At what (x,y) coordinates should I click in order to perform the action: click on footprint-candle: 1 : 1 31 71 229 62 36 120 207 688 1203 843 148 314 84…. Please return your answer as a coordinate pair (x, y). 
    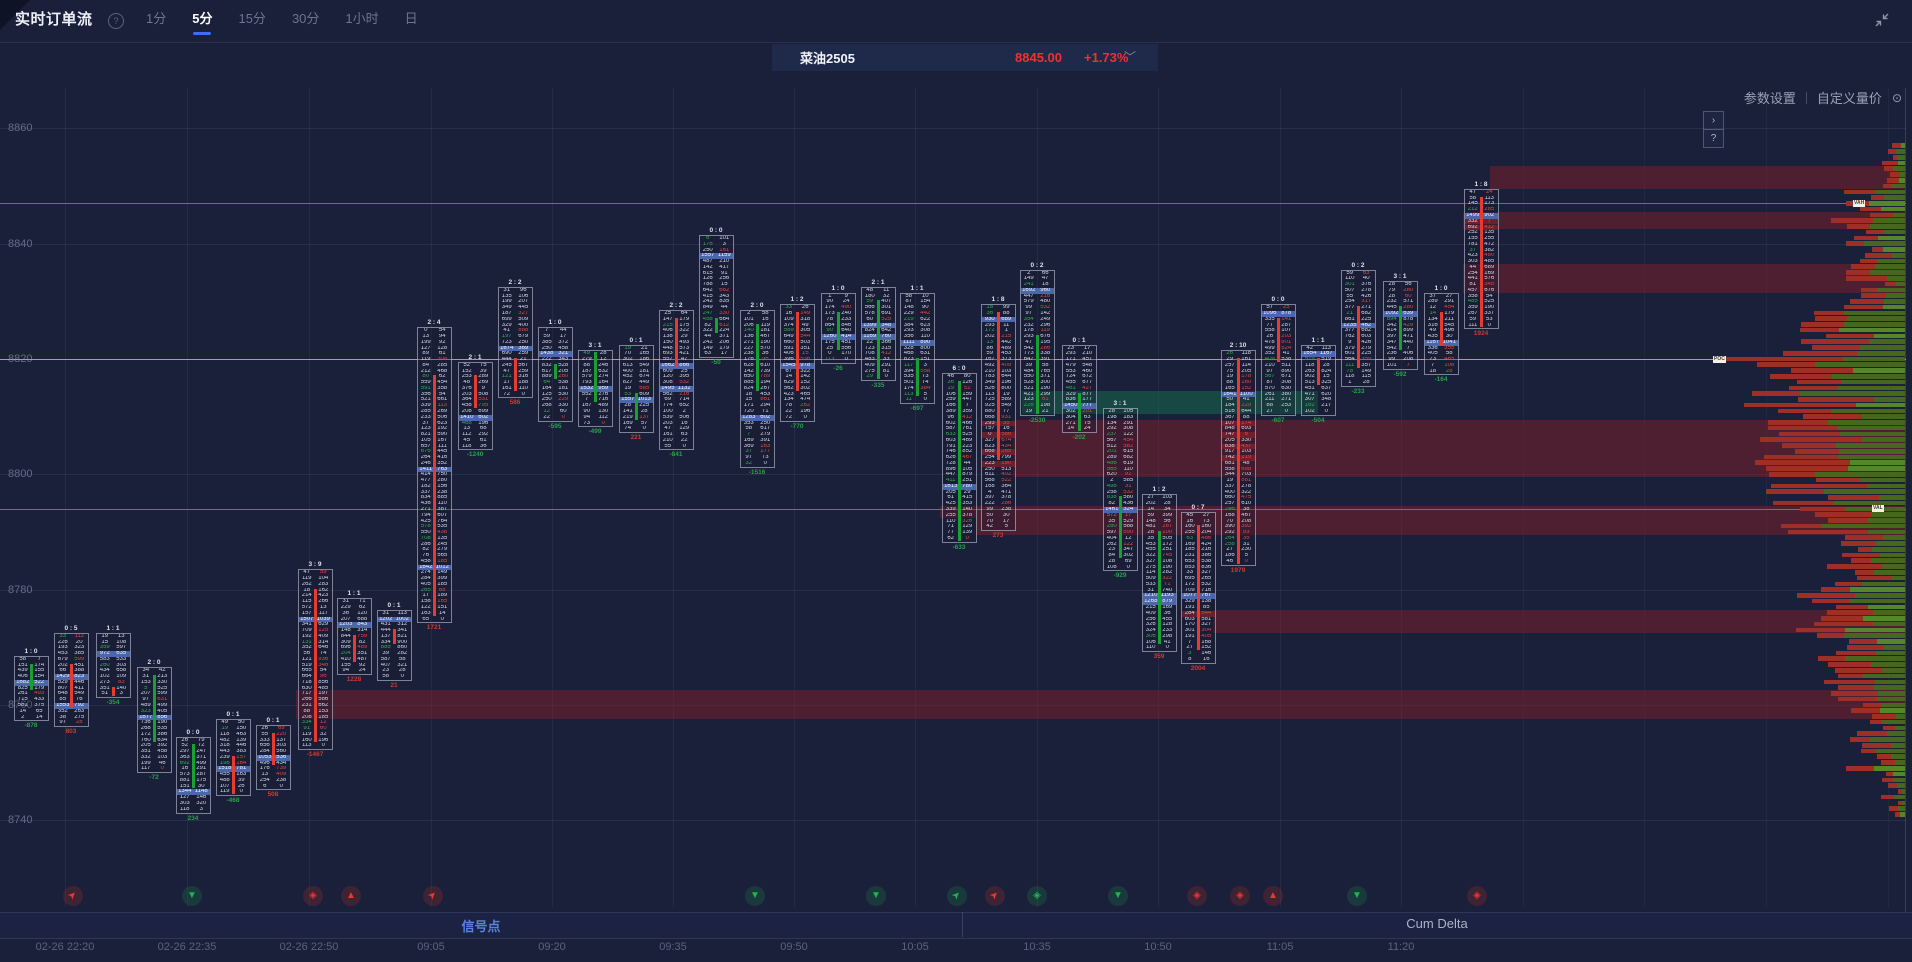
    Looking at the image, I should click on (354, 636).